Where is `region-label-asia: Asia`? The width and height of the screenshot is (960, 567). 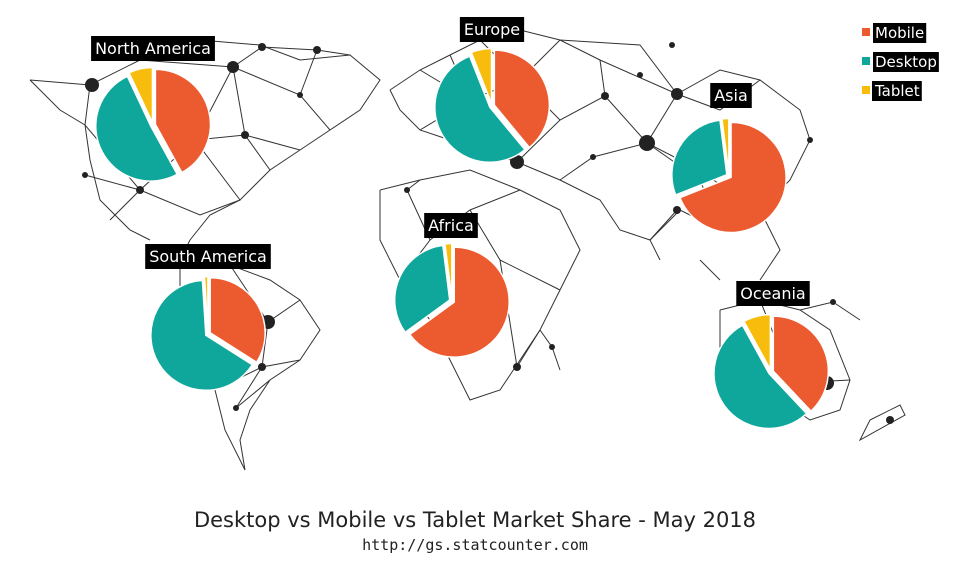
region-label-asia: Asia is located at coordinates (731, 95).